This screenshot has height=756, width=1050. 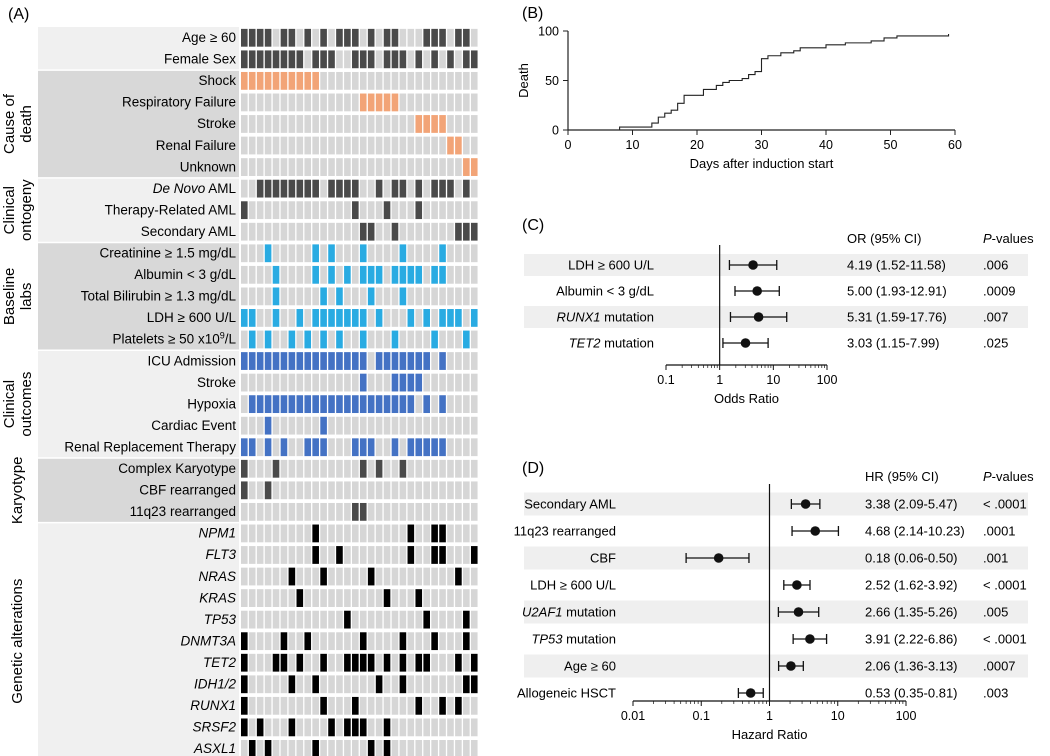 What do you see at coordinates (138, 404) in the screenshot?
I see `group-band` at bounding box center [138, 404].